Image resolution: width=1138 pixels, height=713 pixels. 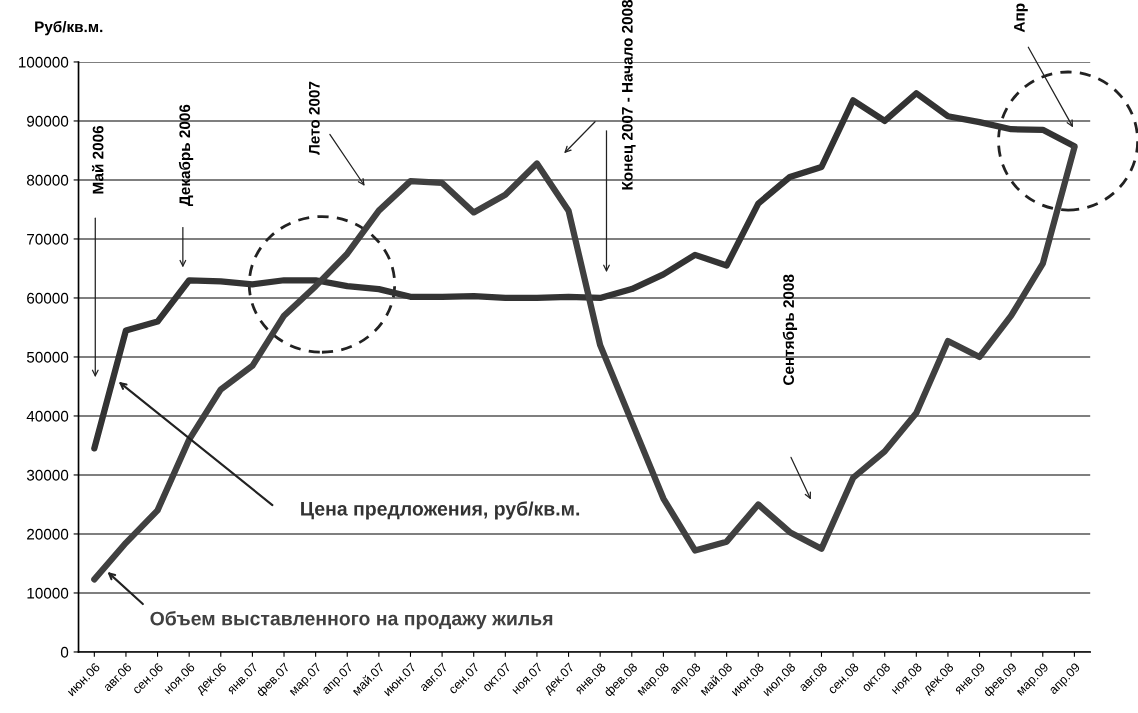 I want to click on text: Объем выставленного на продажу жилья, so click(x=351, y=620).